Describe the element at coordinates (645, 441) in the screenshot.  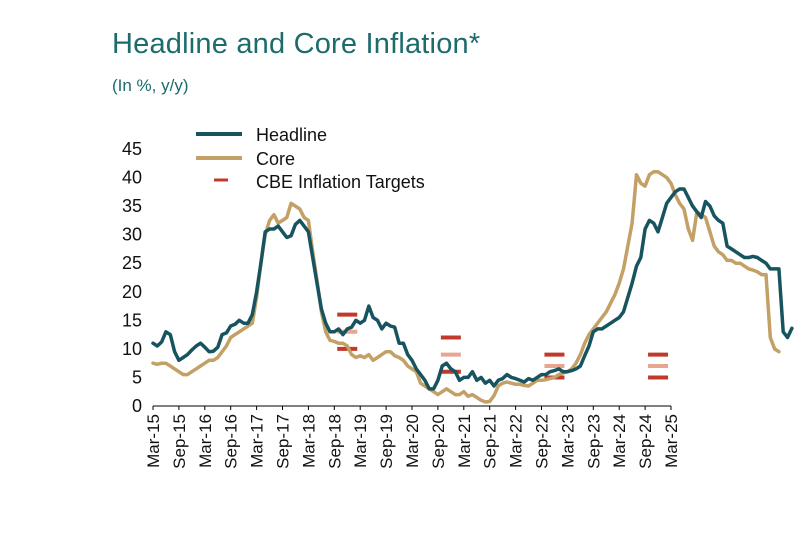
I see `x-tick-label: Sep-24` at that location.